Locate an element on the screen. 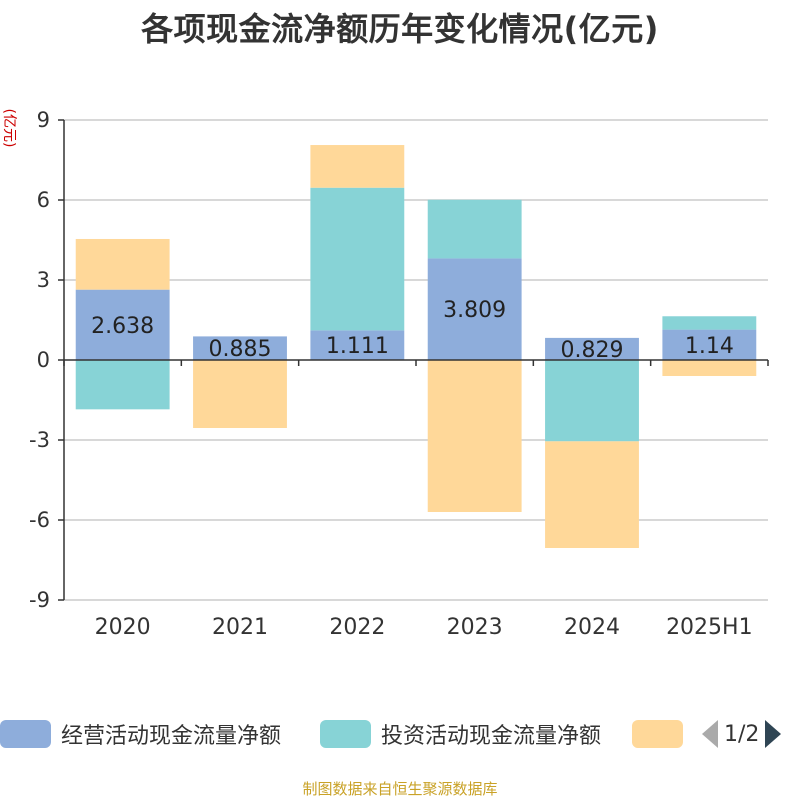 Image resolution: width=800 pixels, height=800 pixels. y-tick-label: -9 is located at coordinates (39, 600).